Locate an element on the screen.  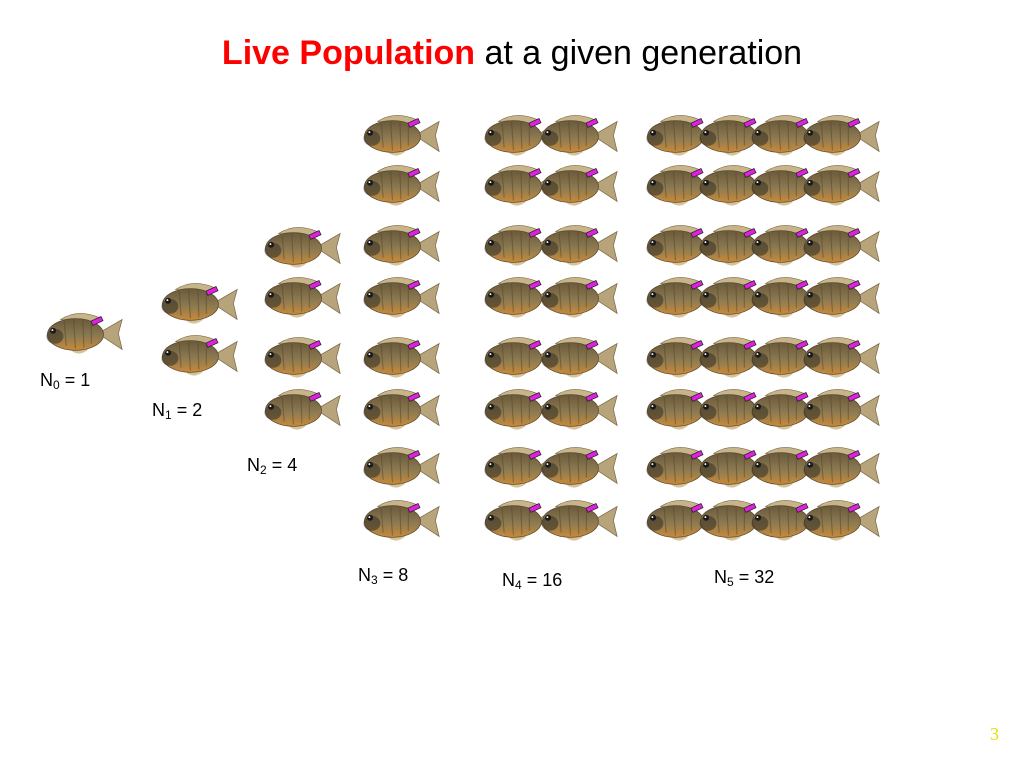
generation-label: N5 = 32 is located at coordinates (744, 578).